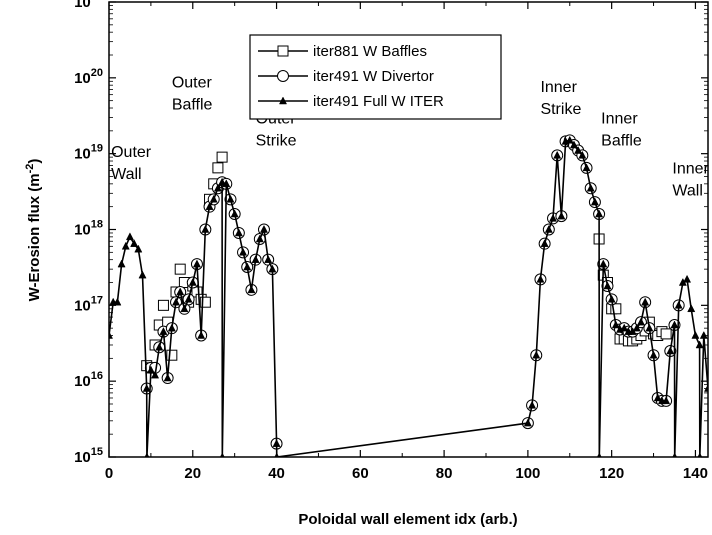 The height and width of the screenshot is (535, 712). Describe the element at coordinates (276, 473) in the screenshot. I see `x-tick-label: 40` at that location.